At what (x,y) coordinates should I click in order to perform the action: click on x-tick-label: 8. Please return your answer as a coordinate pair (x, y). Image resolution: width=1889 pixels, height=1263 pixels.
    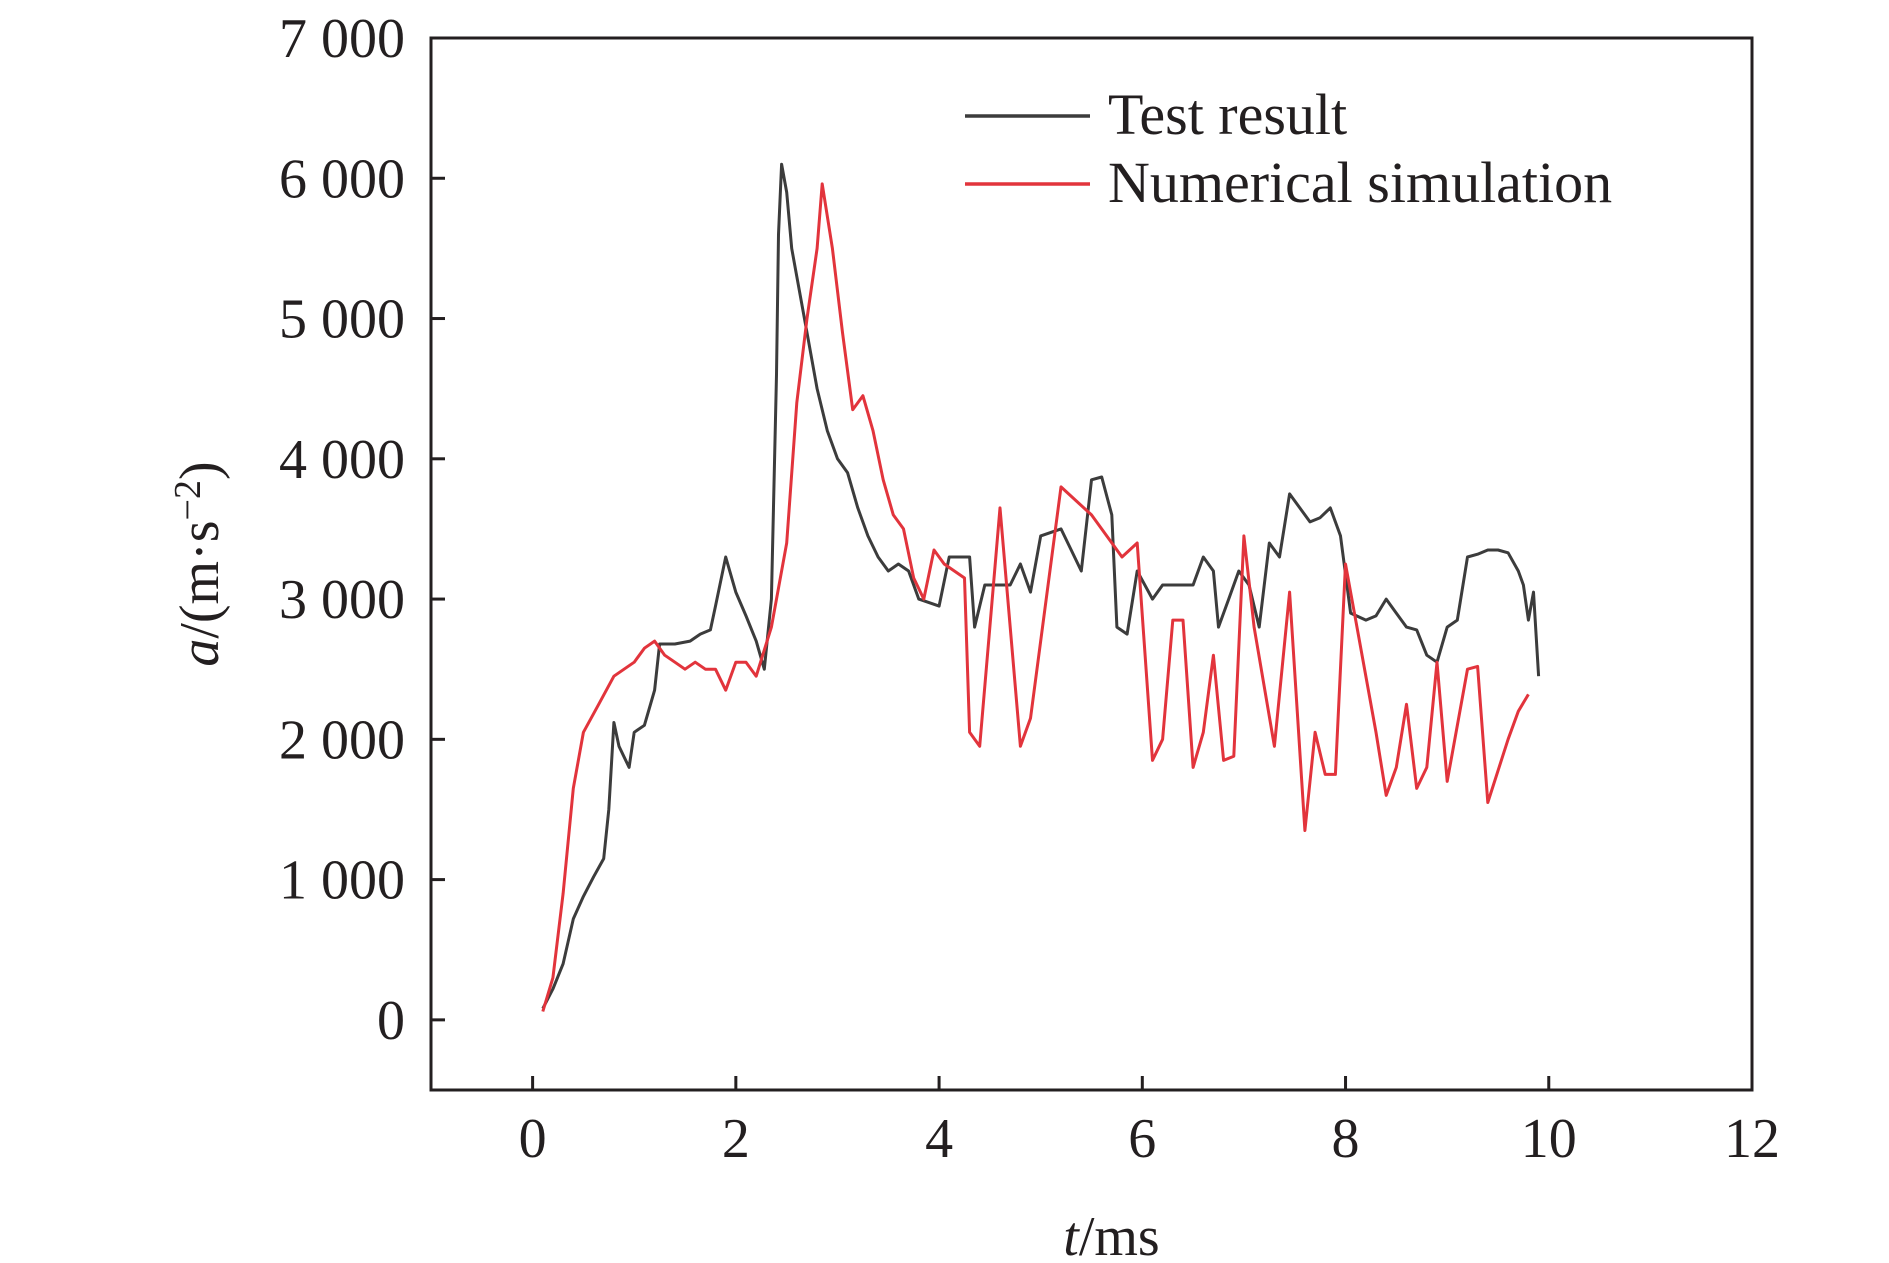
    Looking at the image, I should click on (1346, 1139).